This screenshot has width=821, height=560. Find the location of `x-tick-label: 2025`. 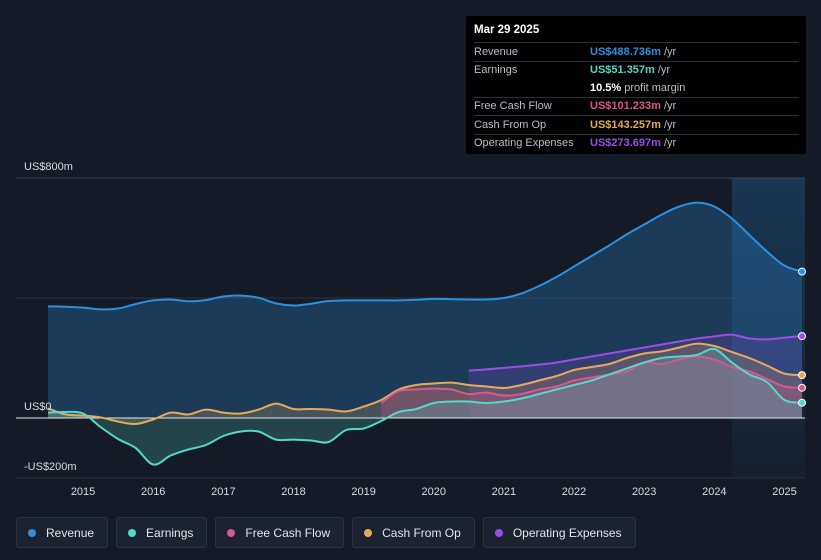

x-tick-label: 2025 is located at coordinates (784, 492).